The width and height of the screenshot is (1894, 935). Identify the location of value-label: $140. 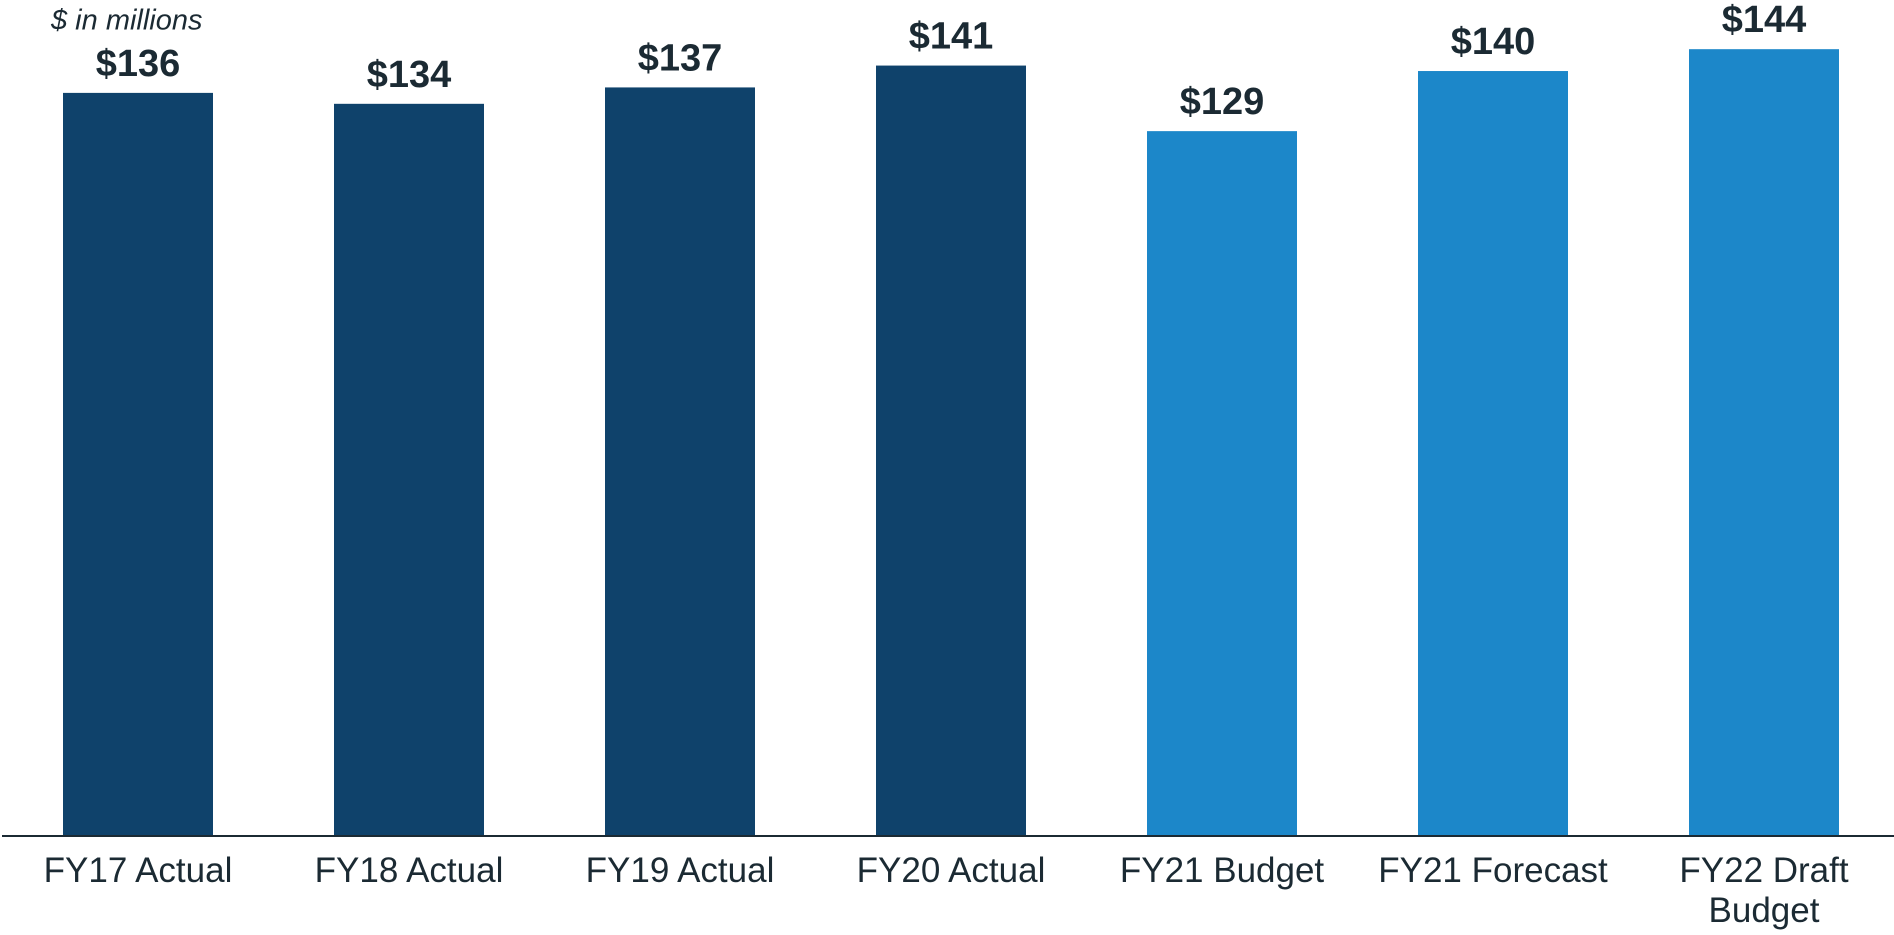
(1493, 42).